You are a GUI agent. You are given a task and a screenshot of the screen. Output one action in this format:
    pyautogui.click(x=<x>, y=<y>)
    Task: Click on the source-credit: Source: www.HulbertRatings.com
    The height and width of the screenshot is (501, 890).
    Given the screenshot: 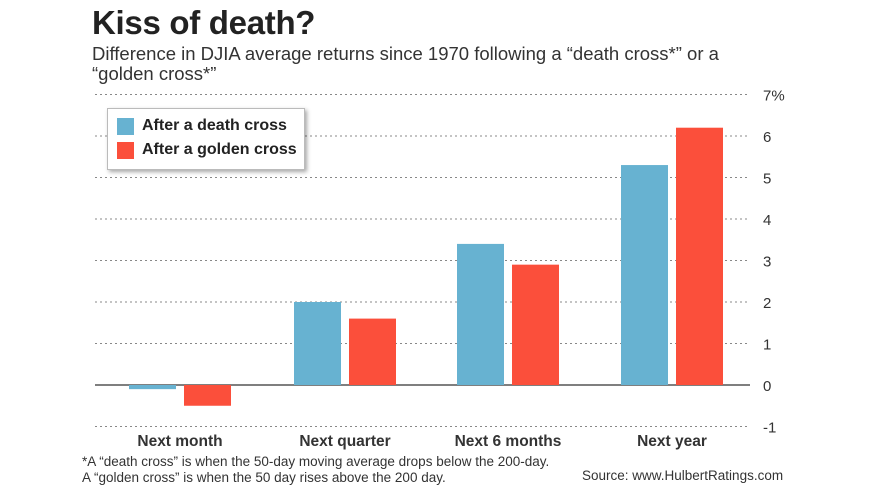 What is the action you would take?
    pyautogui.click(x=683, y=475)
    